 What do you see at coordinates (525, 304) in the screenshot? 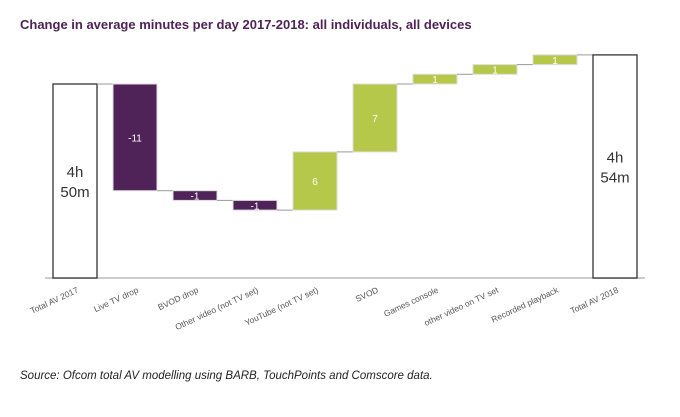
I see `x-tick-label: Recorded playback` at bounding box center [525, 304].